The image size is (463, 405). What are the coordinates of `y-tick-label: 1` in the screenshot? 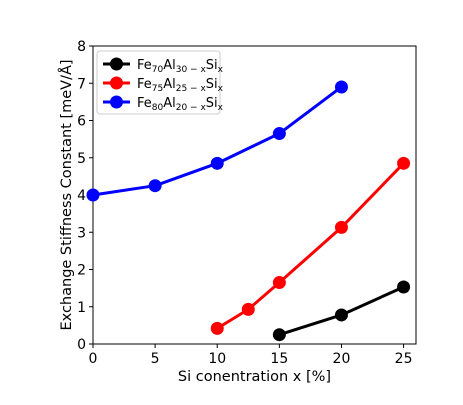 It's located at (81, 308).